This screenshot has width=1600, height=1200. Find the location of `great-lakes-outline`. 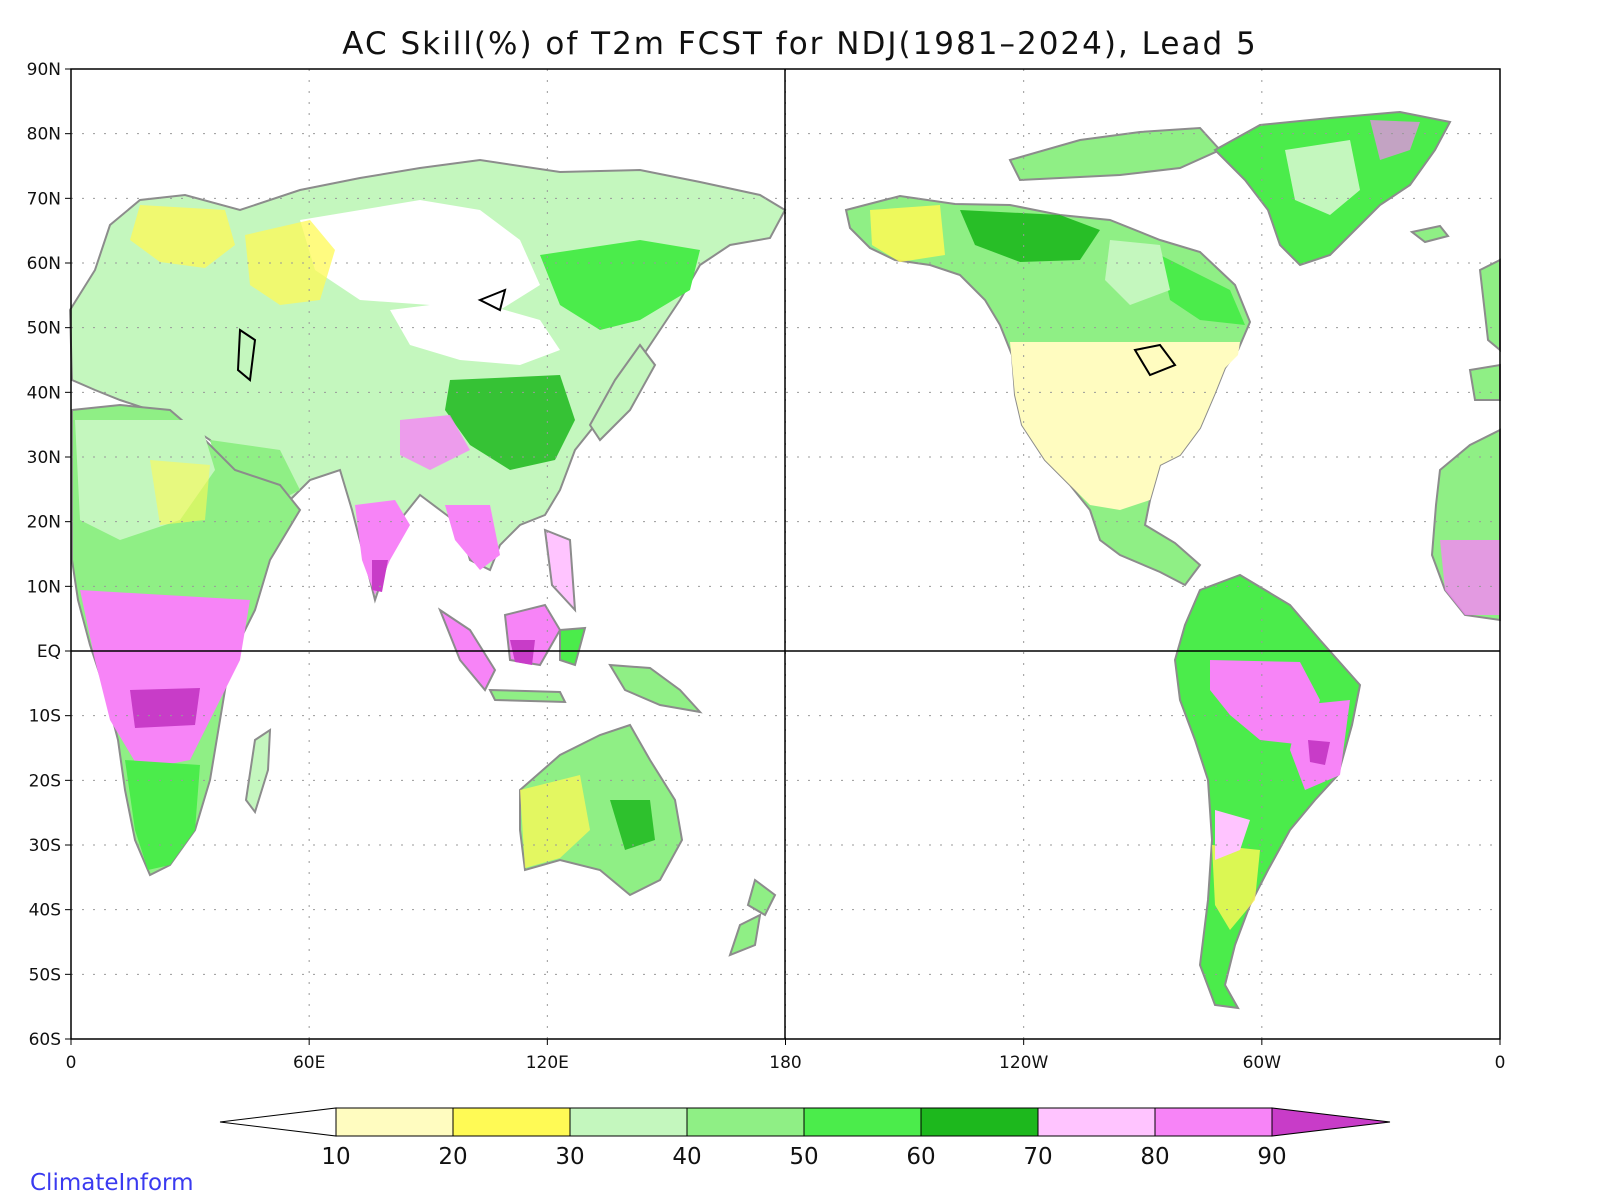

great-lakes-outline is located at coordinates (1155, 360).